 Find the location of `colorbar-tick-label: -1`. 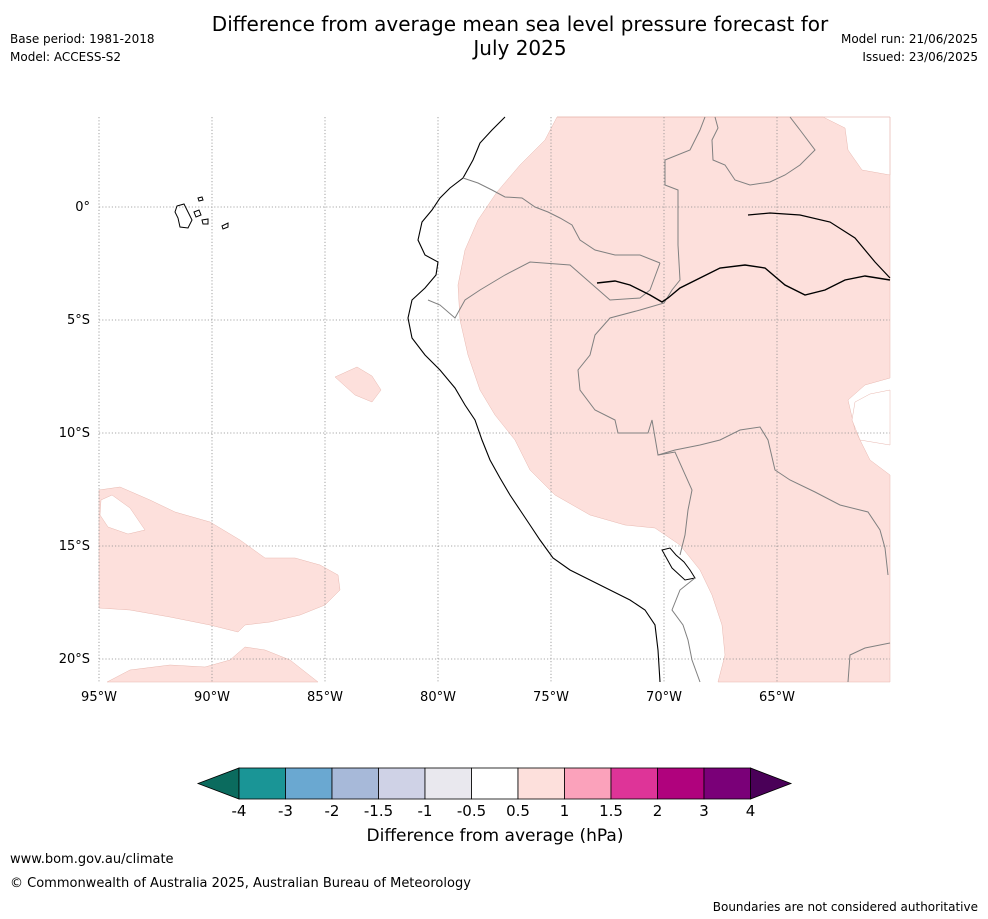

colorbar-tick-label: -1 is located at coordinates (425, 811).